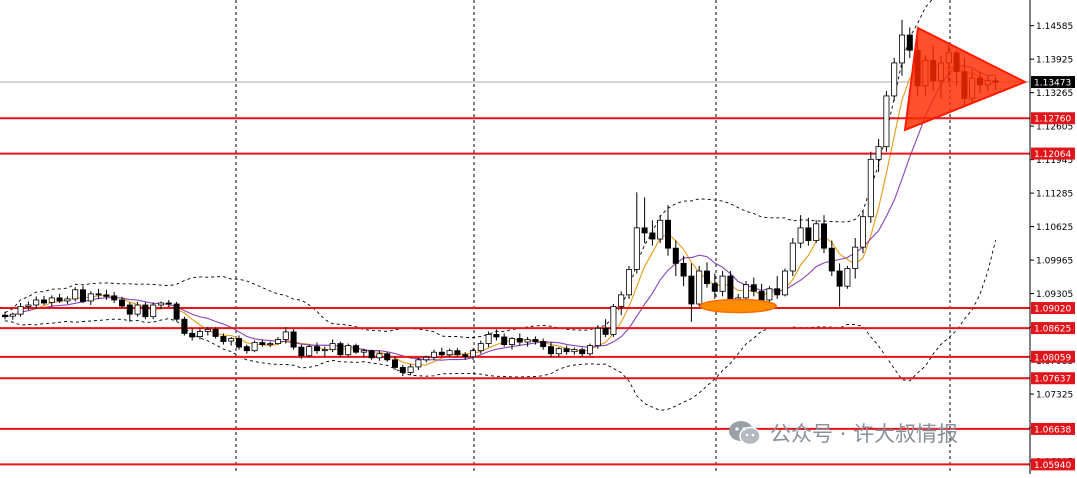  I want to click on level-label: 1.05940, so click(1052, 466).